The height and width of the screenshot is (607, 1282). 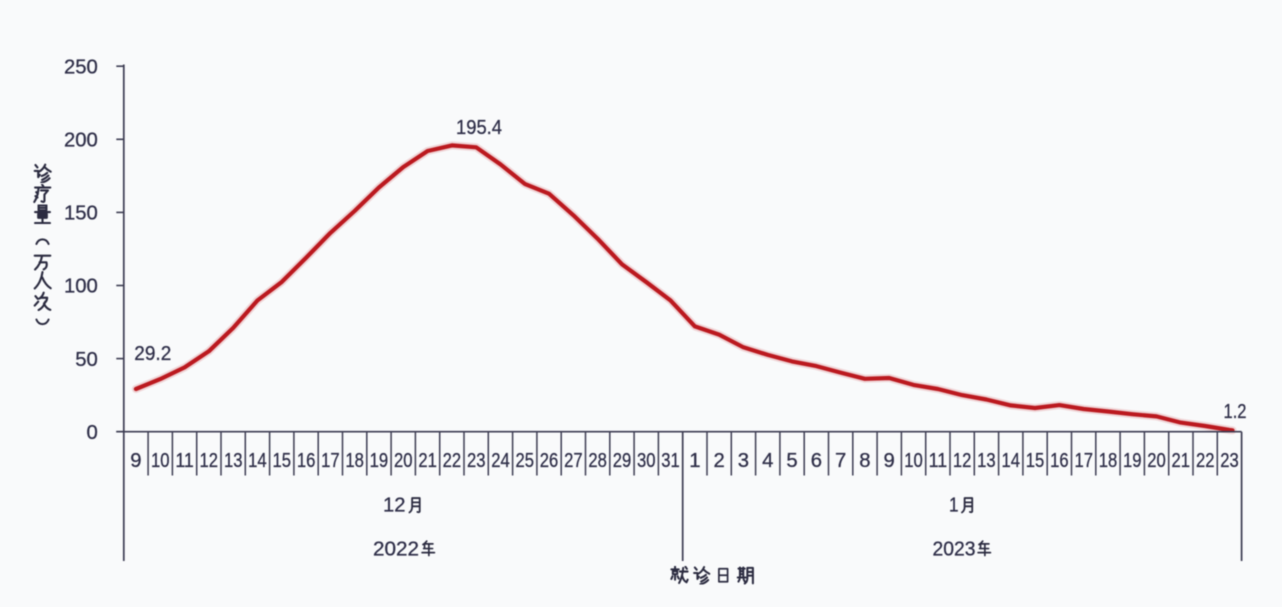 What do you see at coordinates (86, 360) in the screenshot?
I see `svg-text: 50` at bounding box center [86, 360].